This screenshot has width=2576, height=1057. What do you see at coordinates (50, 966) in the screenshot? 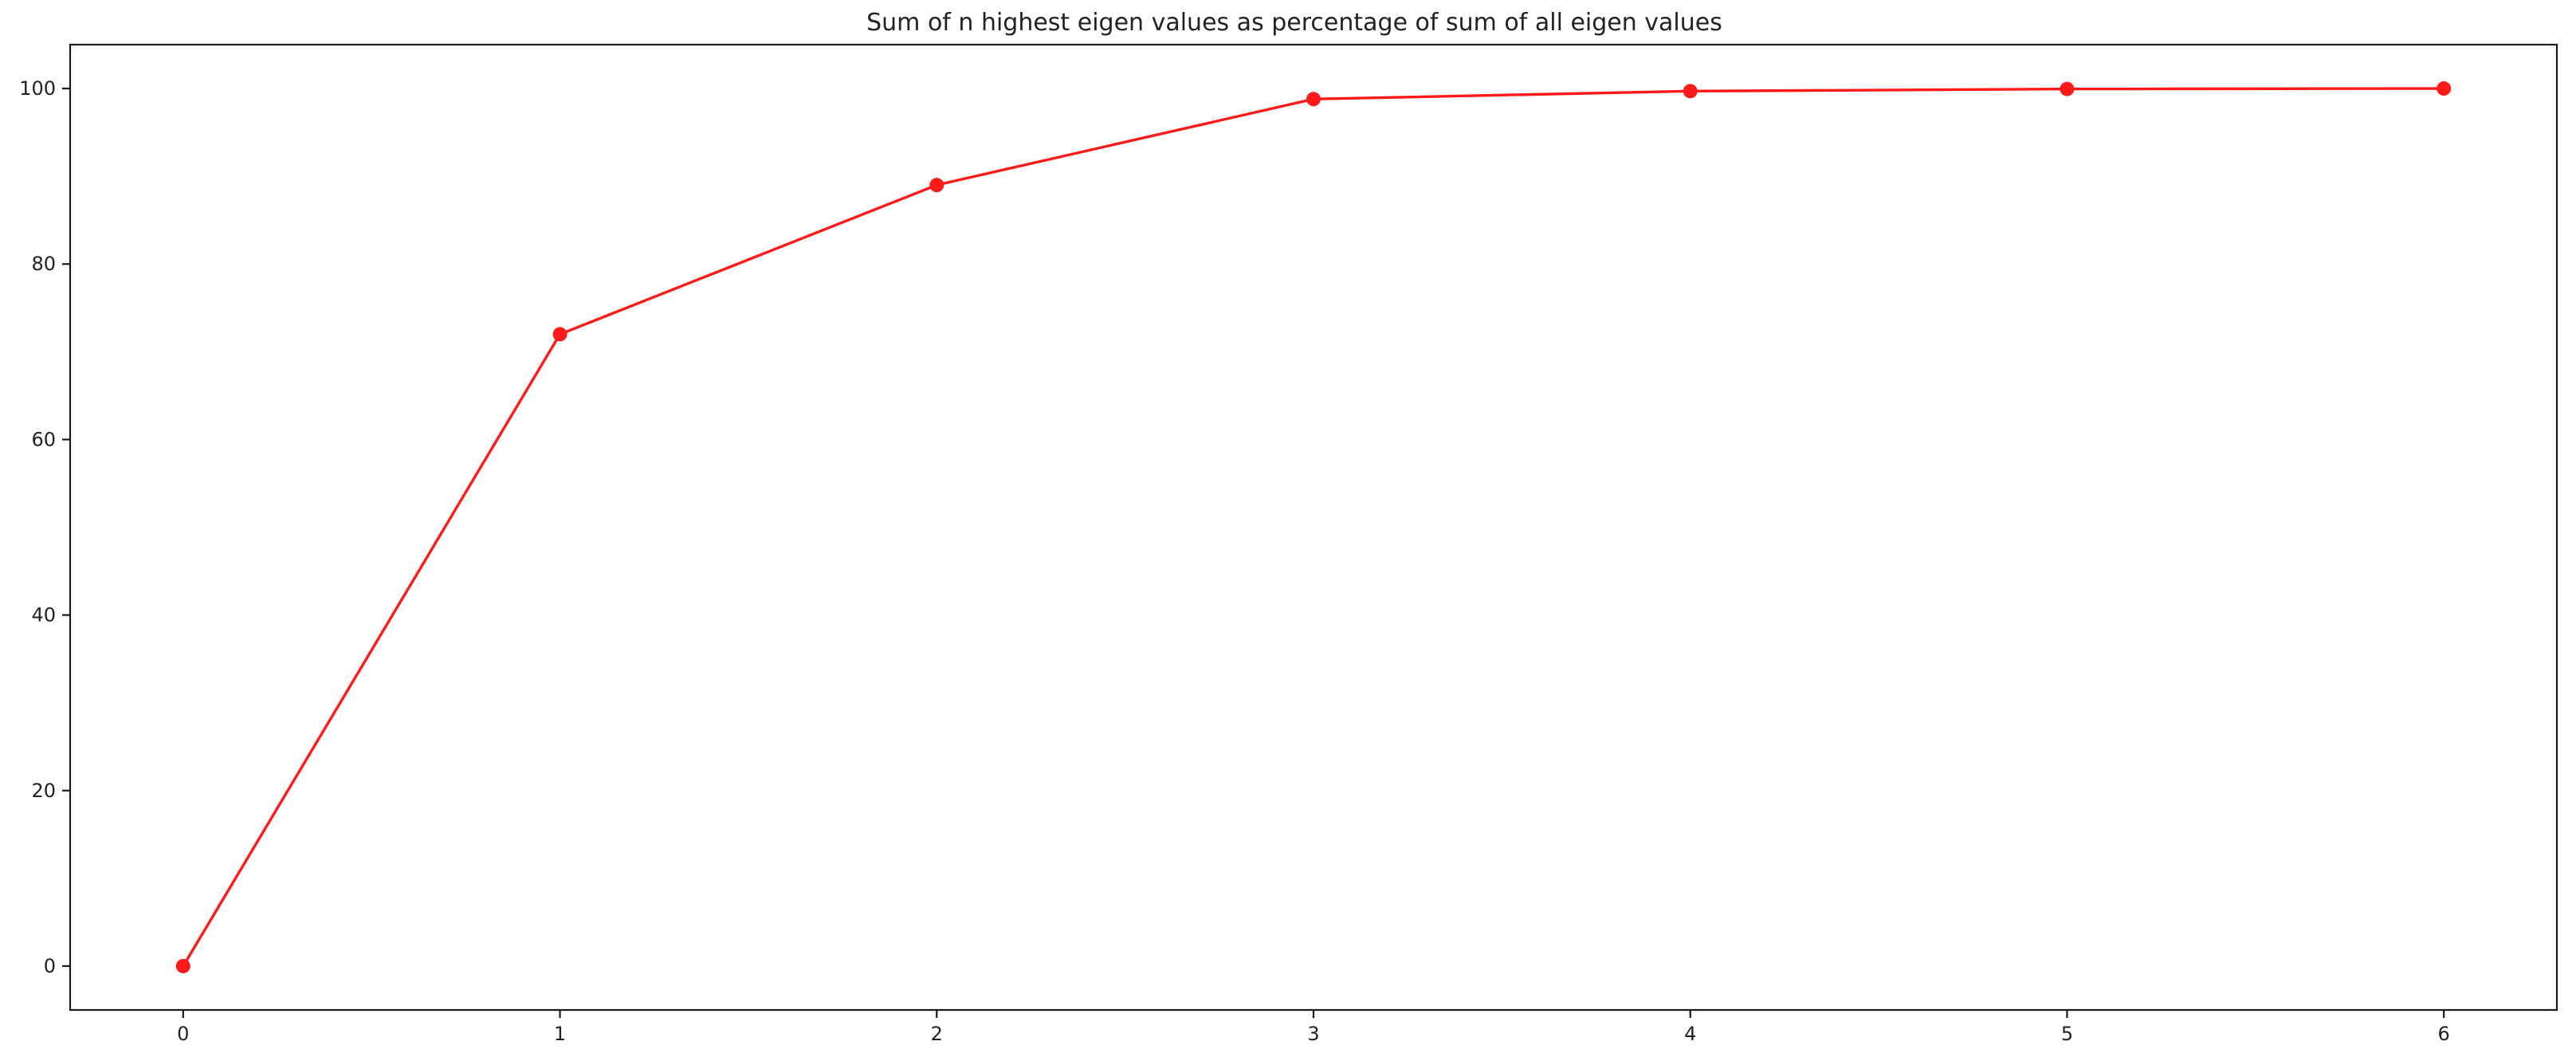
I see `y-tick-label: 0` at bounding box center [50, 966].